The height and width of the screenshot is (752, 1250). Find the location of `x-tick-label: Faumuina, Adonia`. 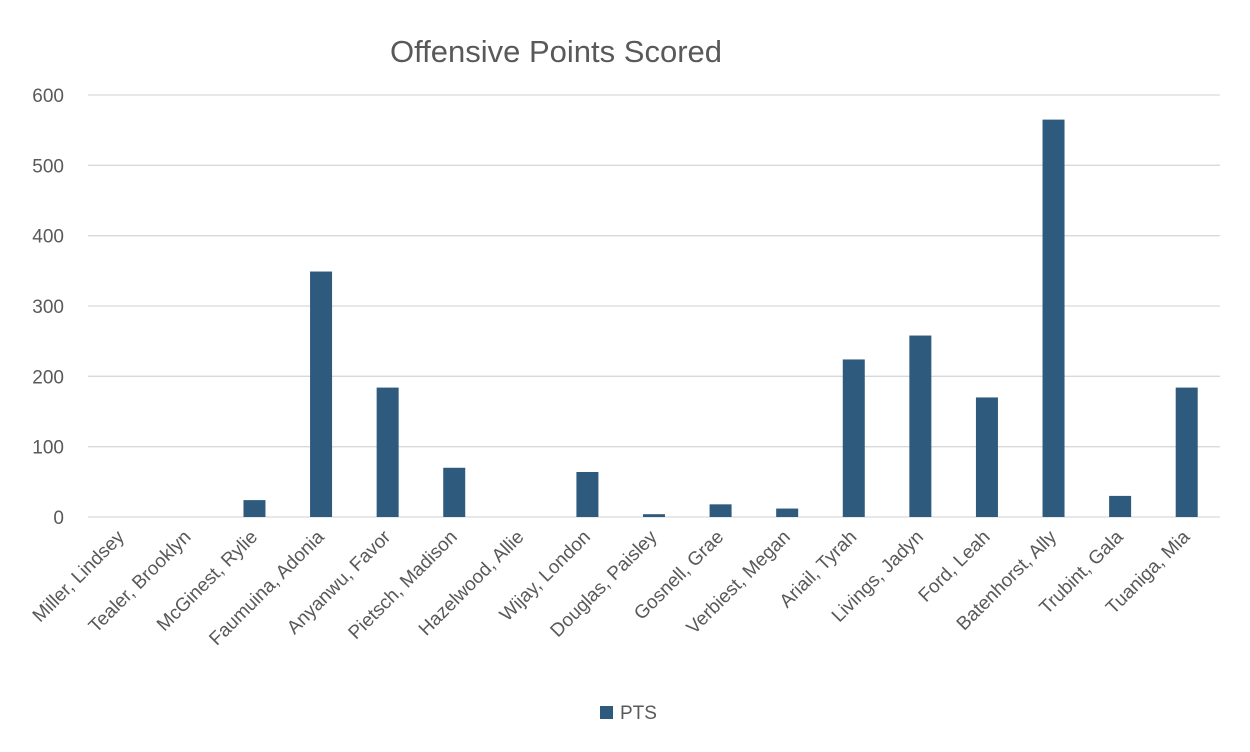

x-tick-label: Faumuina, Adonia is located at coordinates (266, 587).